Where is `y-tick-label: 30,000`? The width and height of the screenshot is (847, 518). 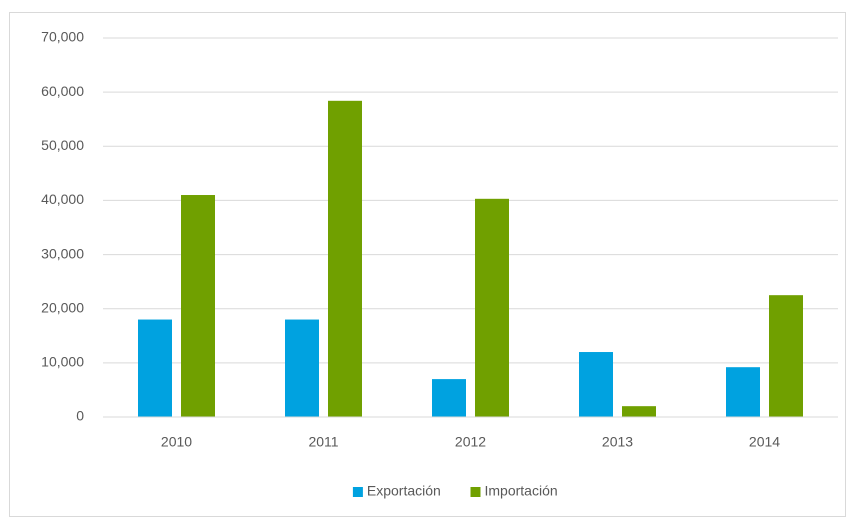 y-tick-label: 30,000 is located at coordinates (62, 253).